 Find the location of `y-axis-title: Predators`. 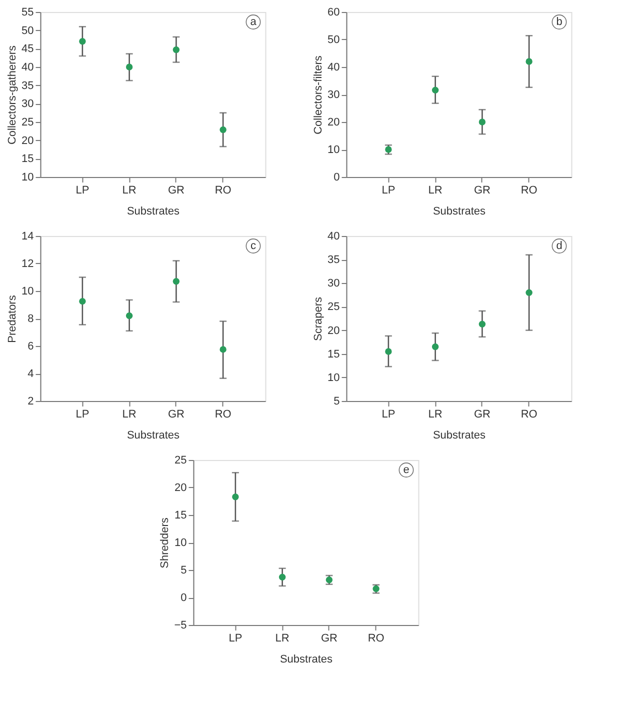

y-axis-title: Predators is located at coordinates (12, 318).